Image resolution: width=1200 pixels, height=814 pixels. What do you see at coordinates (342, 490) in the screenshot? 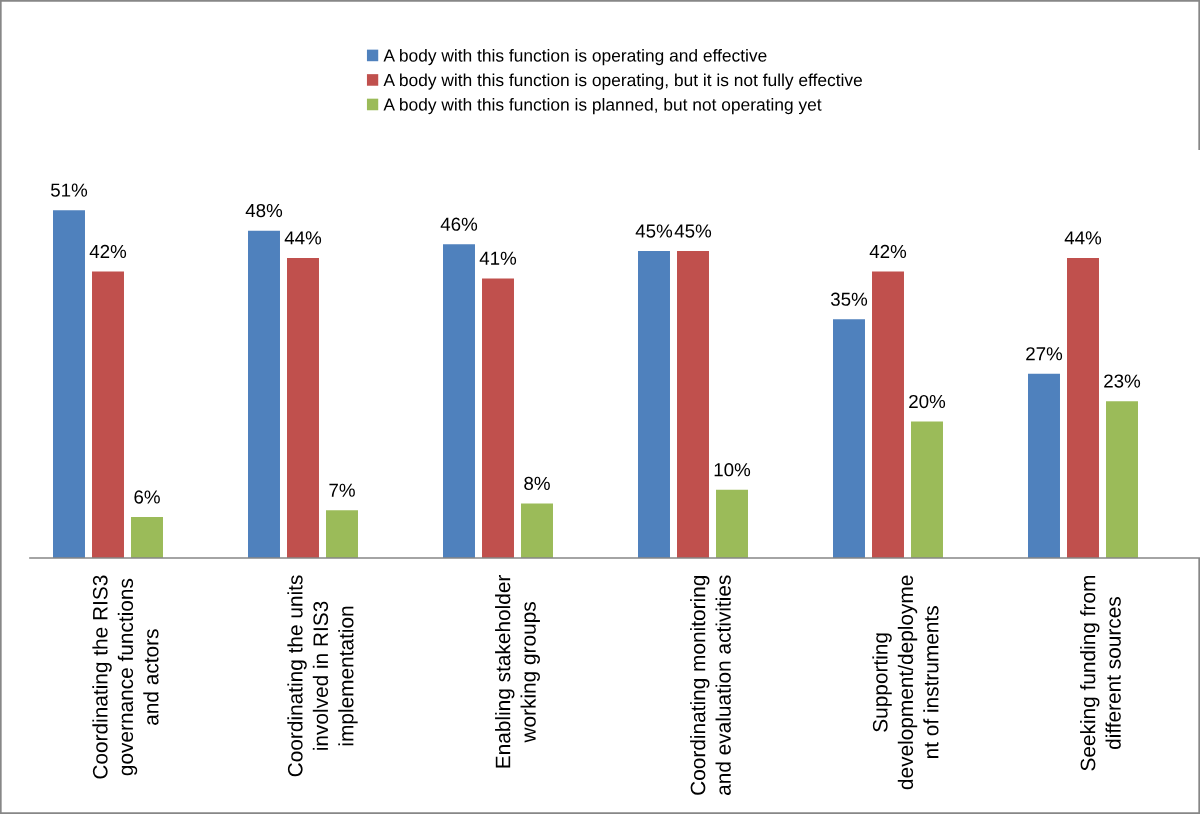
I see `data-label: 7%` at bounding box center [342, 490].